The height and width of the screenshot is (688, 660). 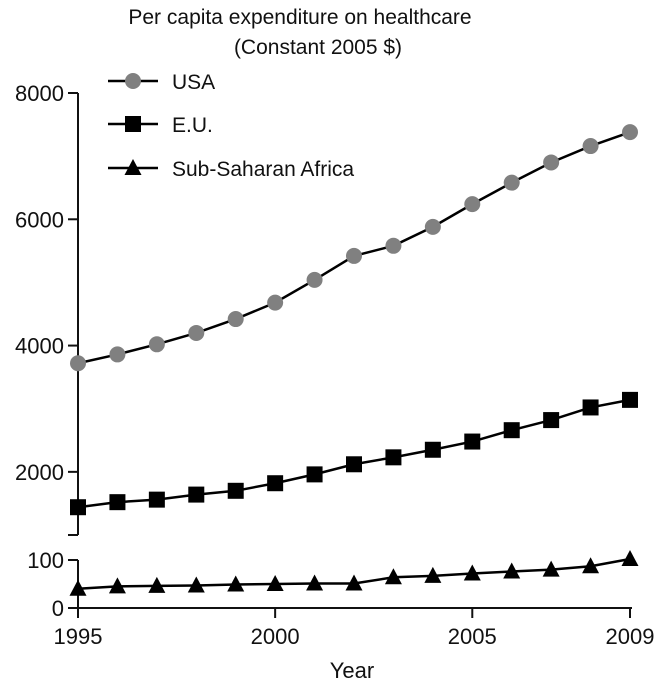 I want to click on x-tick-label: 2005, so click(x=472, y=636).